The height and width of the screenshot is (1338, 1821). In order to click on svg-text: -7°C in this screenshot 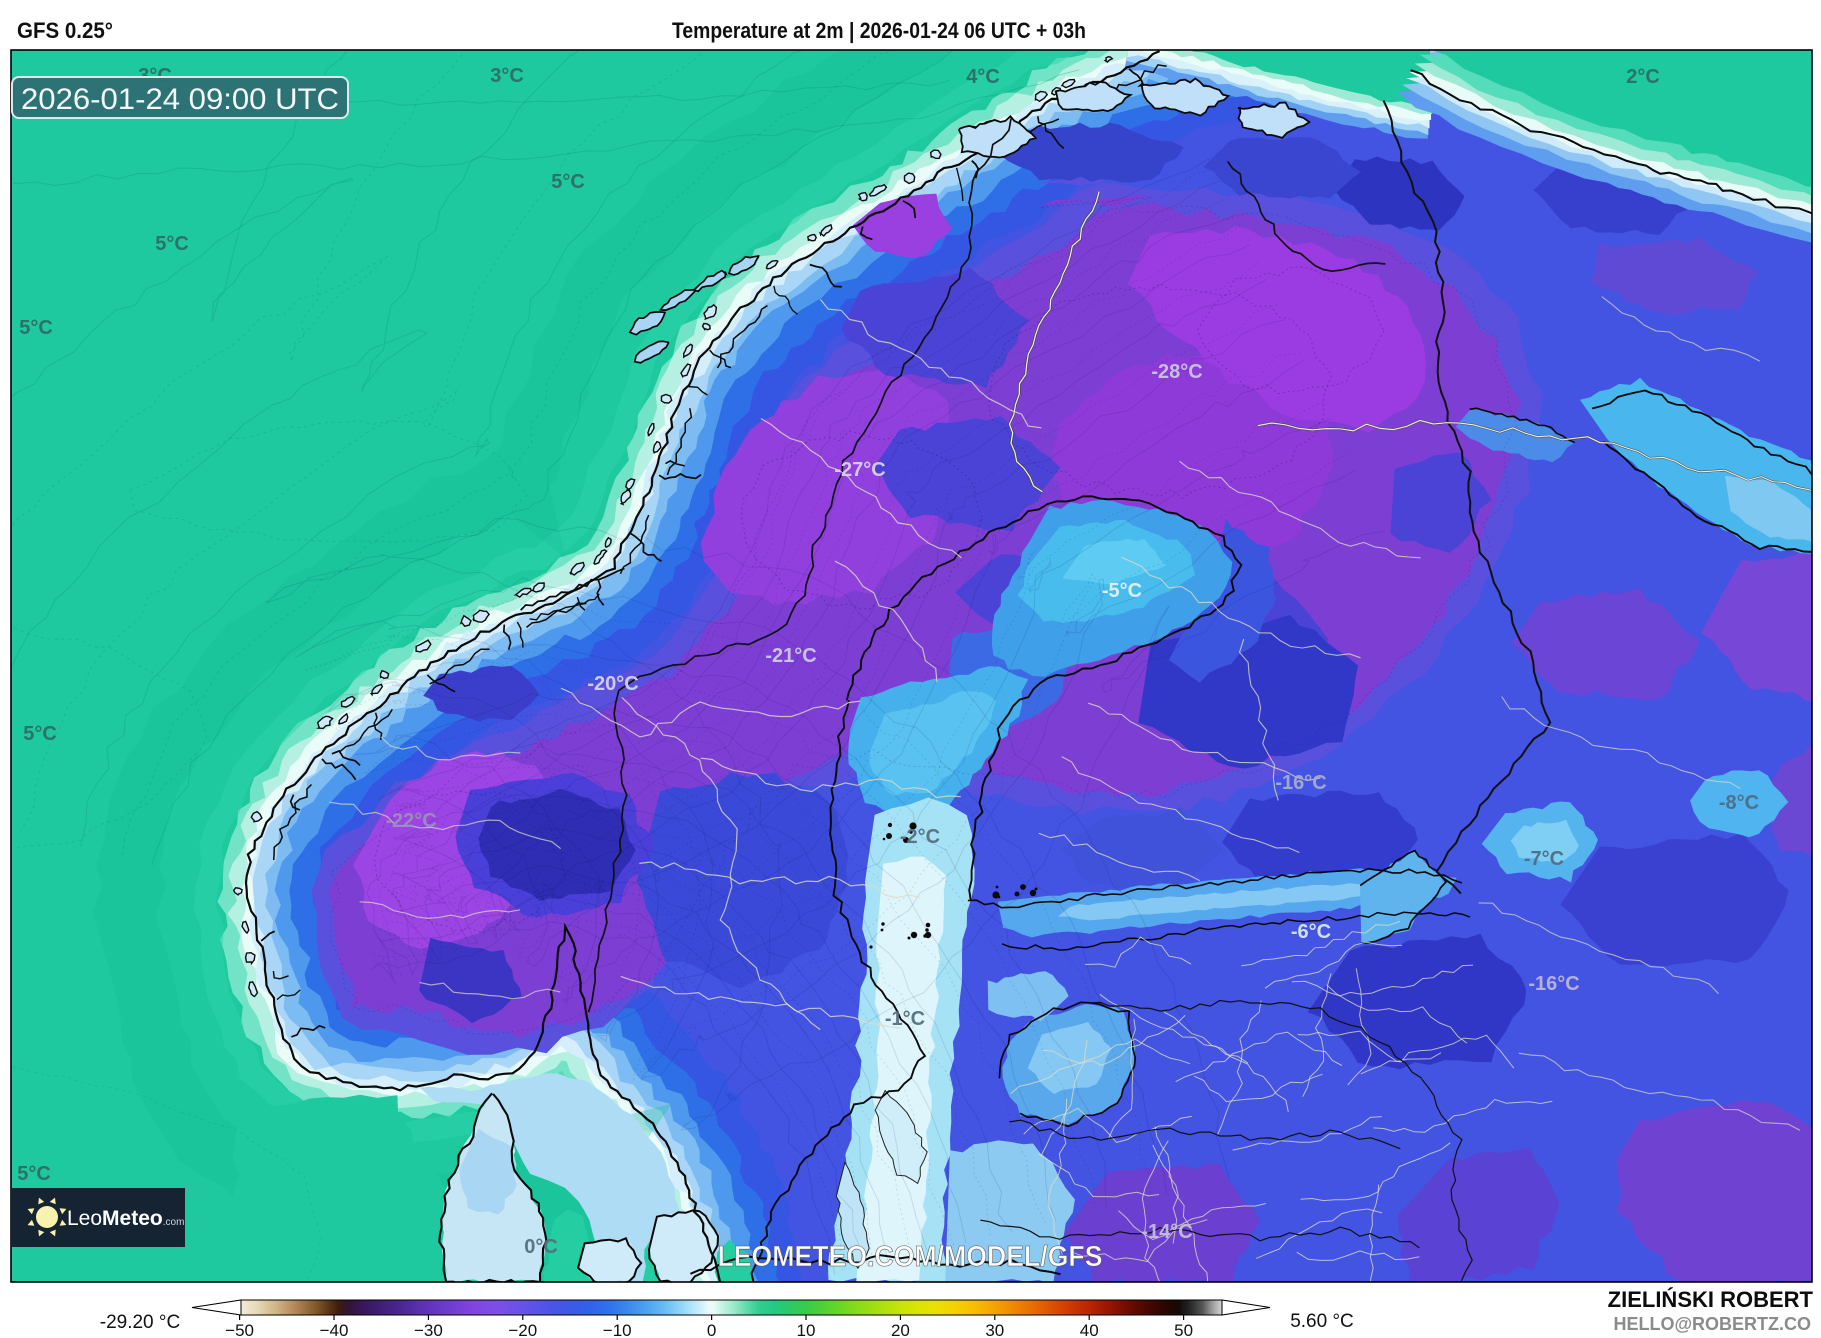, I will do `click(1544, 859)`.